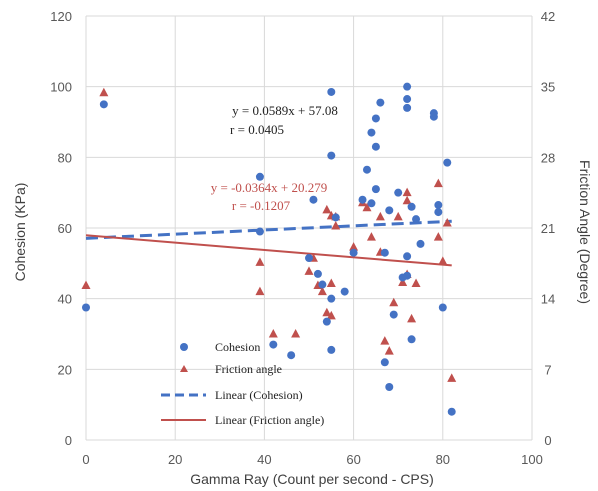 The width and height of the screenshot is (598, 491). Describe the element at coordinates (68, 440) in the screenshot. I see `y-tick-label: 0` at that location.